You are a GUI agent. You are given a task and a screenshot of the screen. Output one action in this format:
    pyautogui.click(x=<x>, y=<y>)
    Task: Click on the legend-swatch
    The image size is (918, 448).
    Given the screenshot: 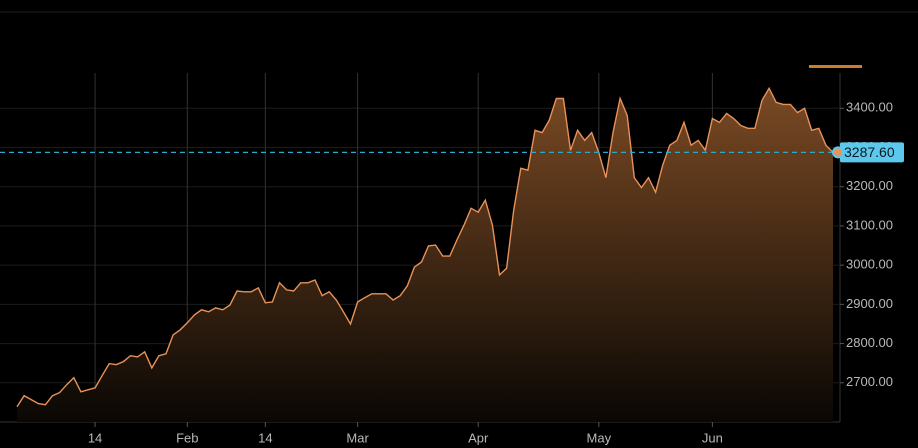 What is the action you would take?
    pyautogui.click(x=835, y=66)
    